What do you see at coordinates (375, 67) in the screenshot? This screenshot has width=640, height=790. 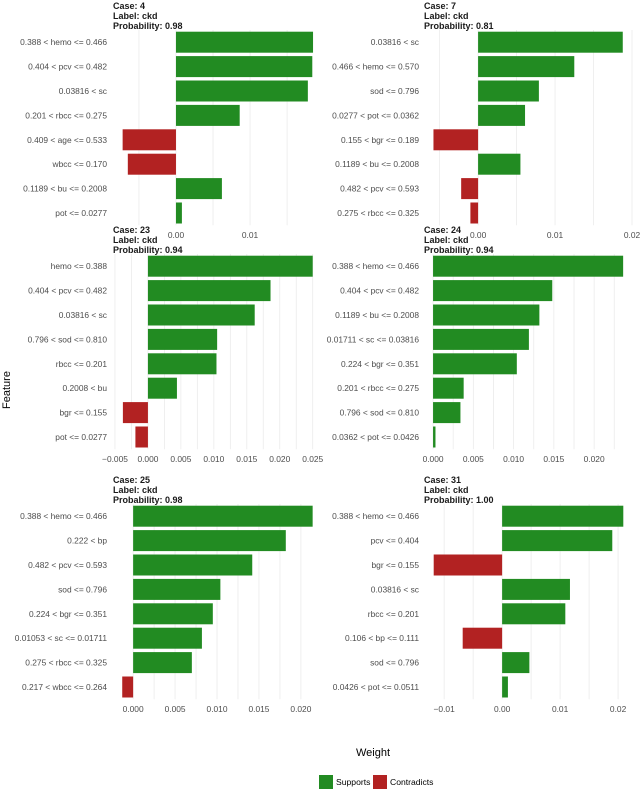 I see `feature-label: 0.466 < hemo <= 0.570` at bounding box center [375, 67].